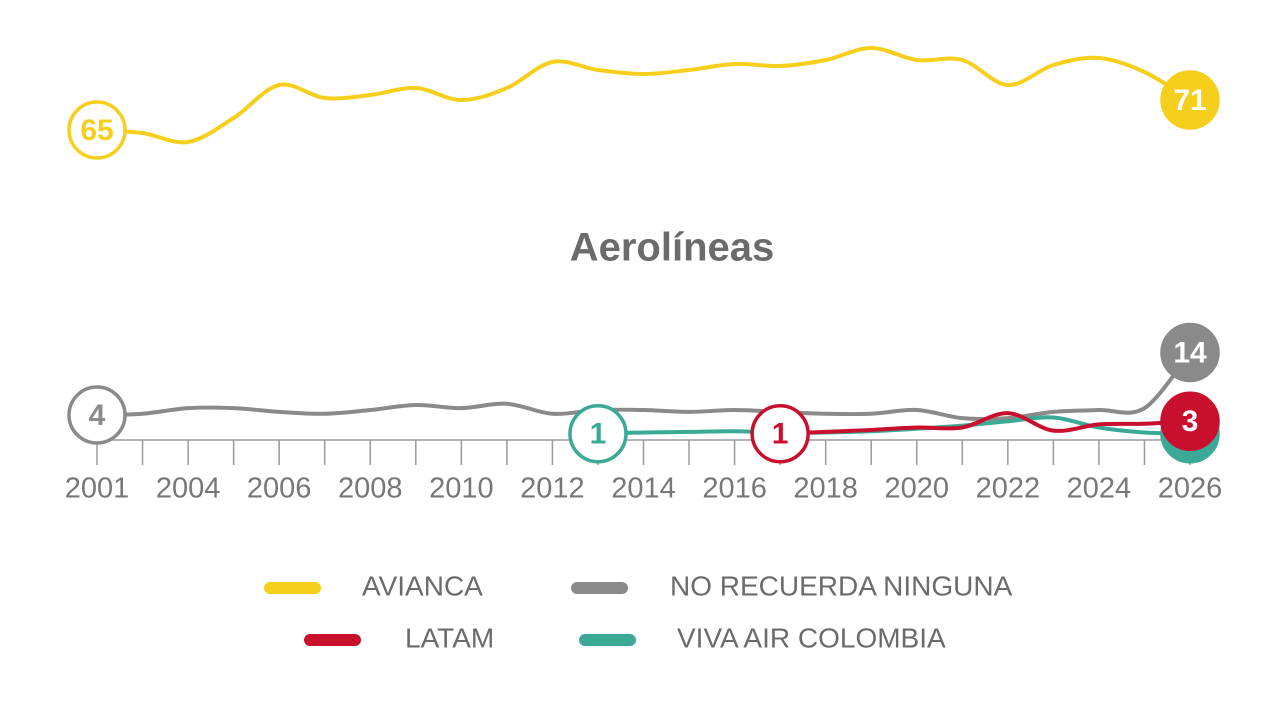  Describe the element at coordinates (552, 489) in the screenshot. I see `x-tick-label: 2012` at that location.